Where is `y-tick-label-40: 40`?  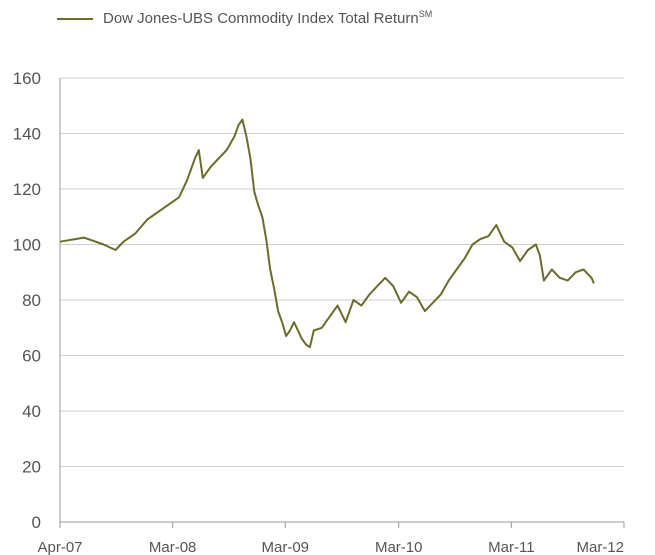 y-tick-label-40: 40 is located at coordinates (31, 411).